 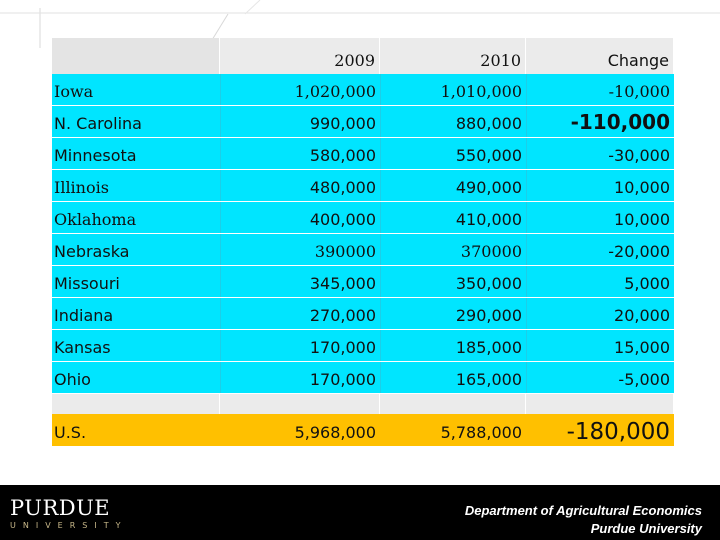 What do you see at coordinates (300, 56) in the screenshot?
I see `header-2009-cell: 2009` at bounding box center [300, 56].